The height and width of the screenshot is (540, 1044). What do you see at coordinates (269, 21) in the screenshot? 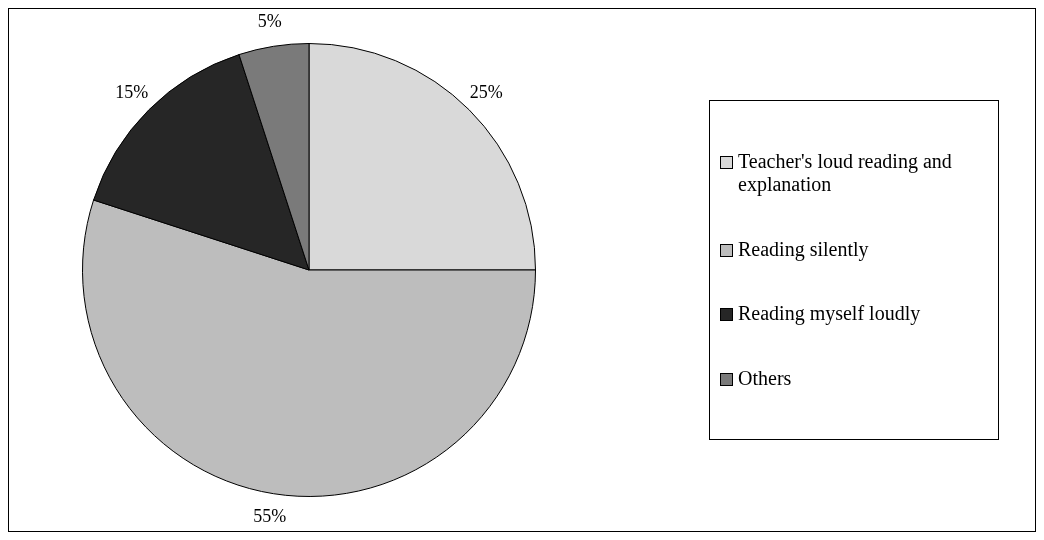
I see `data-label: 5%` at bounding box center [269, 21].